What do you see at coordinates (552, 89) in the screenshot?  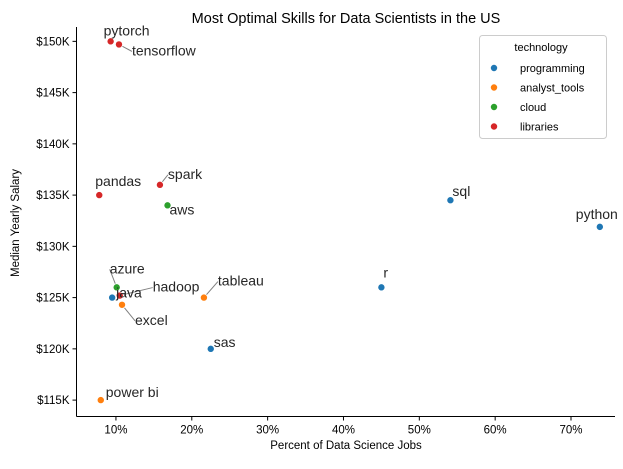 I see `legend-entry-label: analyst_tools` at bounding box center [552, 89].